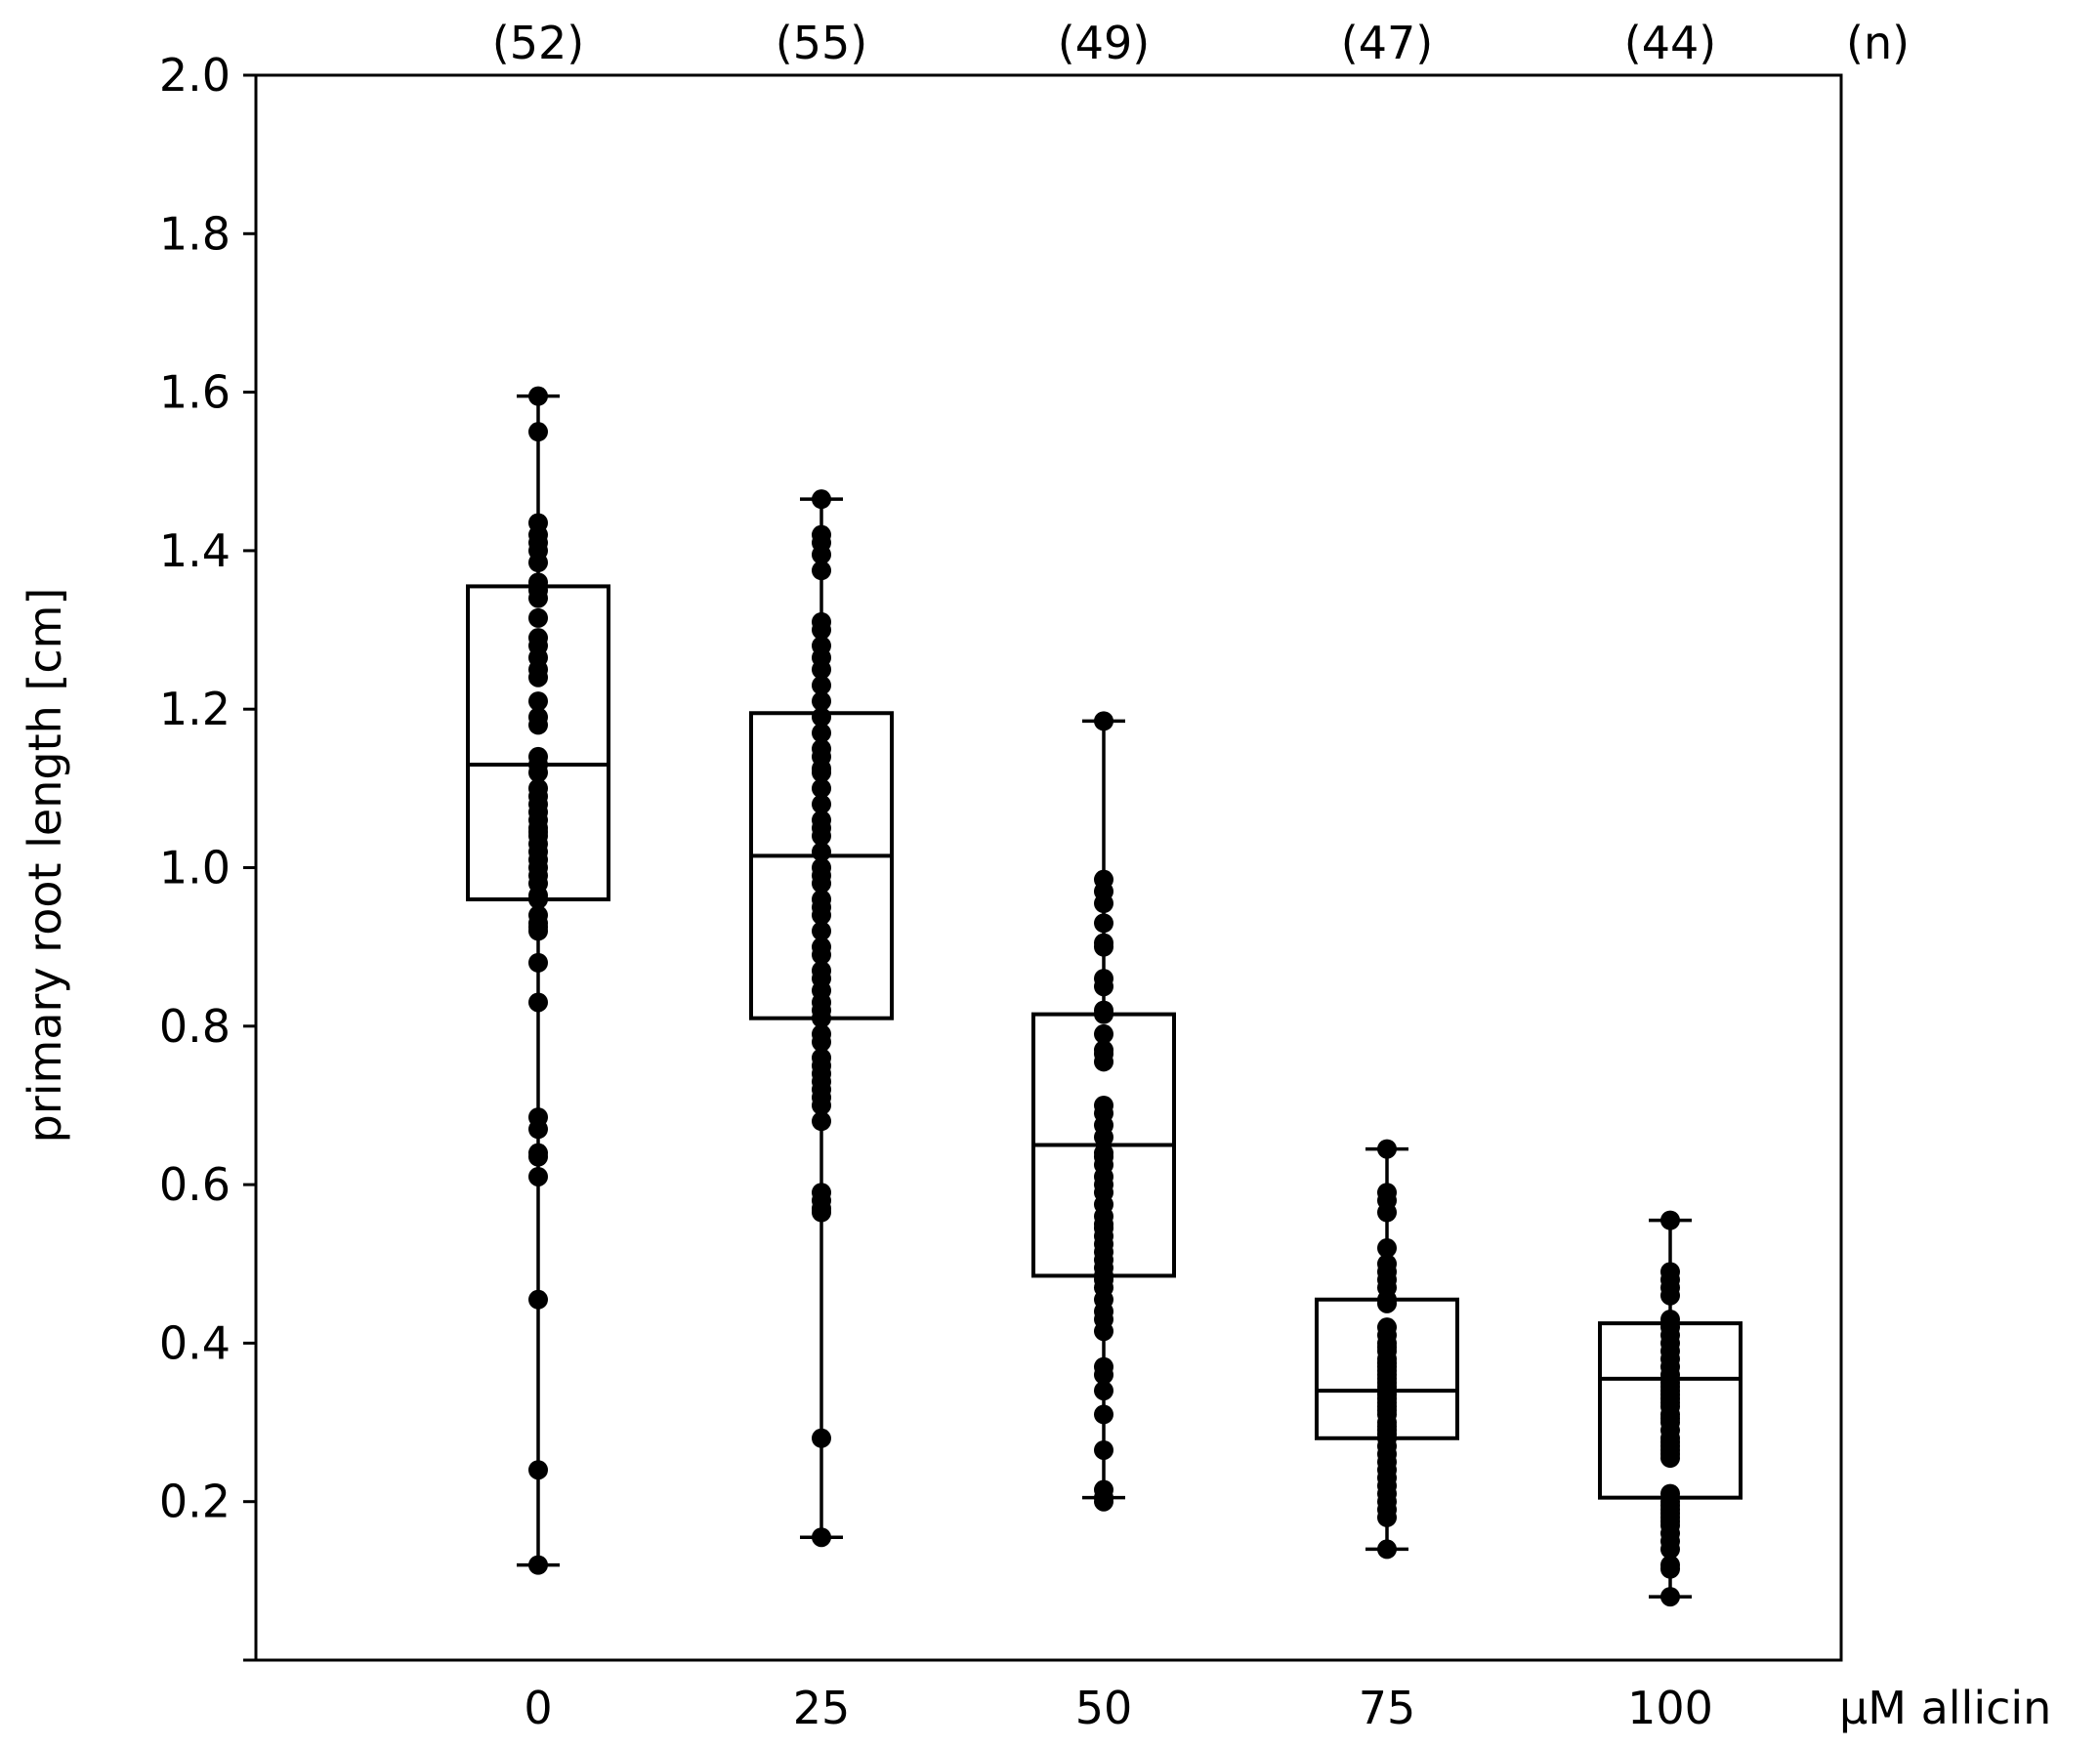  I want to click on x-axis-label: μM allicin, so click(1945, 1708).